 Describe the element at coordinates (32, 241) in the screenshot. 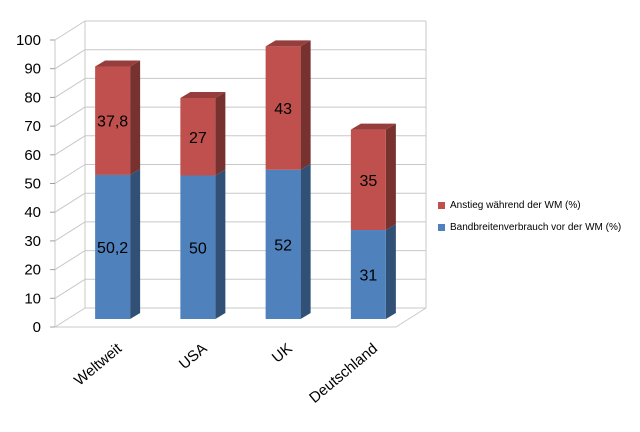

I see `y-tick-label-3: 30` at that location.